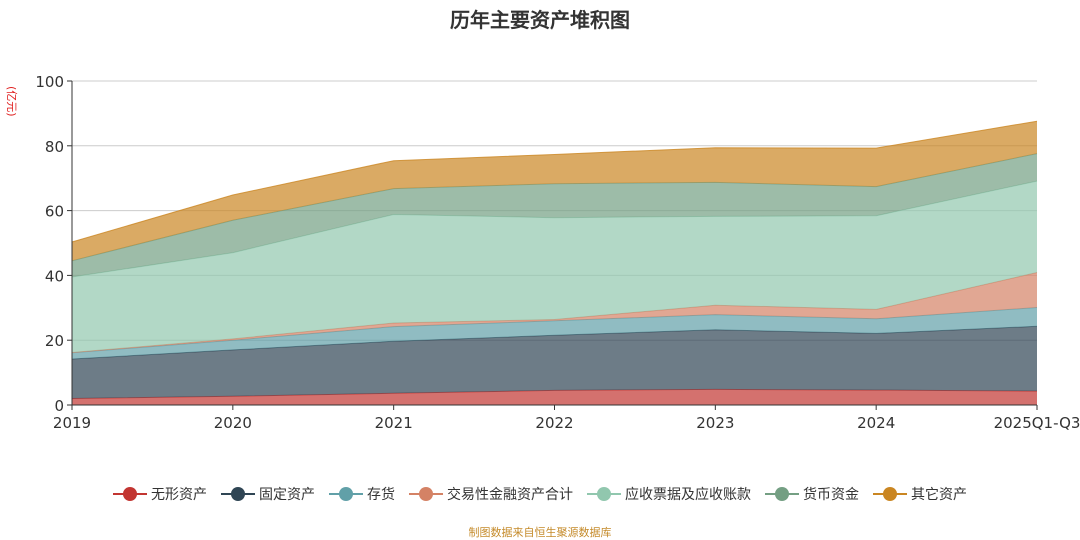  What do you see at coordinates (54, 276) in the screenshot?
I see `y-tick-label: 40` at bounding box center [54, 276].